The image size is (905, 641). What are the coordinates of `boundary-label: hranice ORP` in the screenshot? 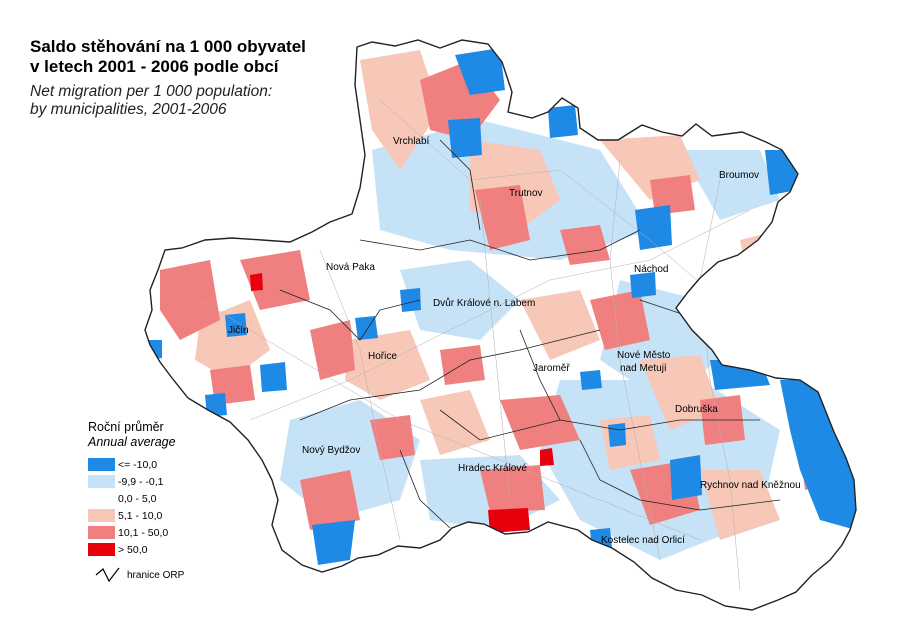 It's located at (156, 575).